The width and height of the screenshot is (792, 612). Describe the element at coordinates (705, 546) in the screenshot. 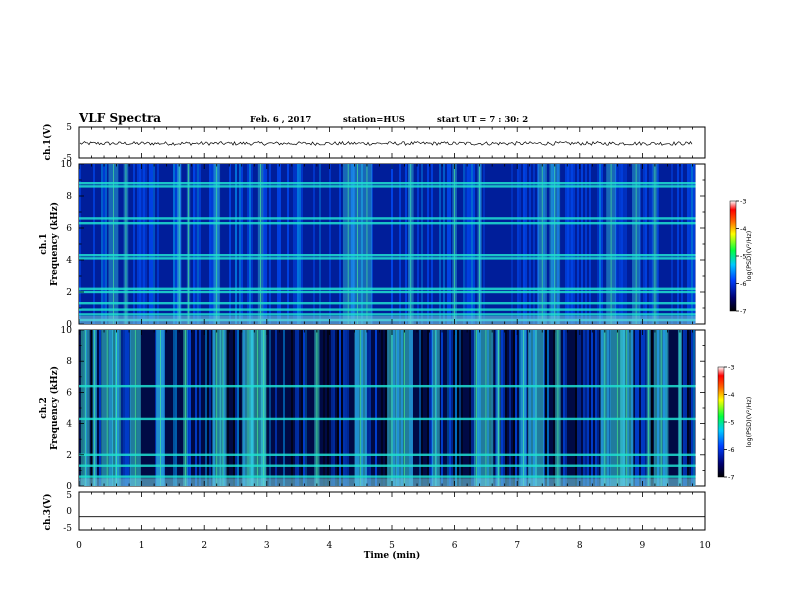

I see `x-tick-label: 10` at that location.